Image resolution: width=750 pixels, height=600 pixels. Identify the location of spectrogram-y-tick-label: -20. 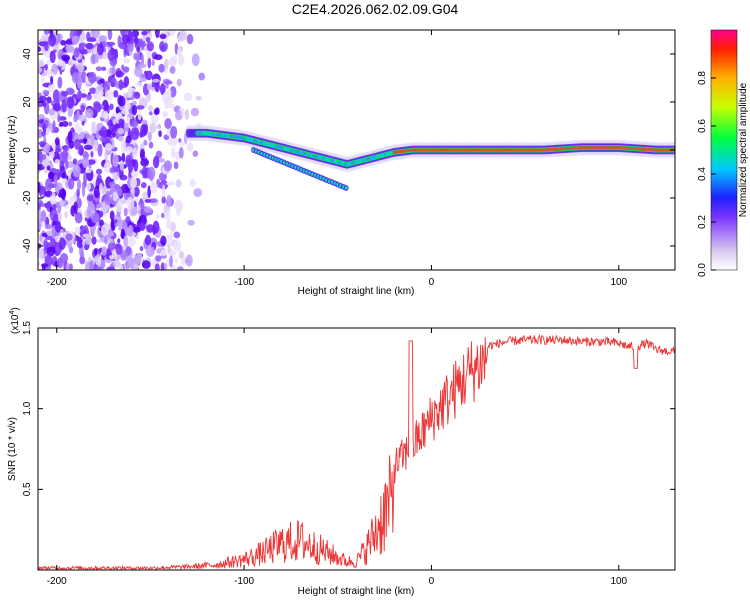
(27, 197).